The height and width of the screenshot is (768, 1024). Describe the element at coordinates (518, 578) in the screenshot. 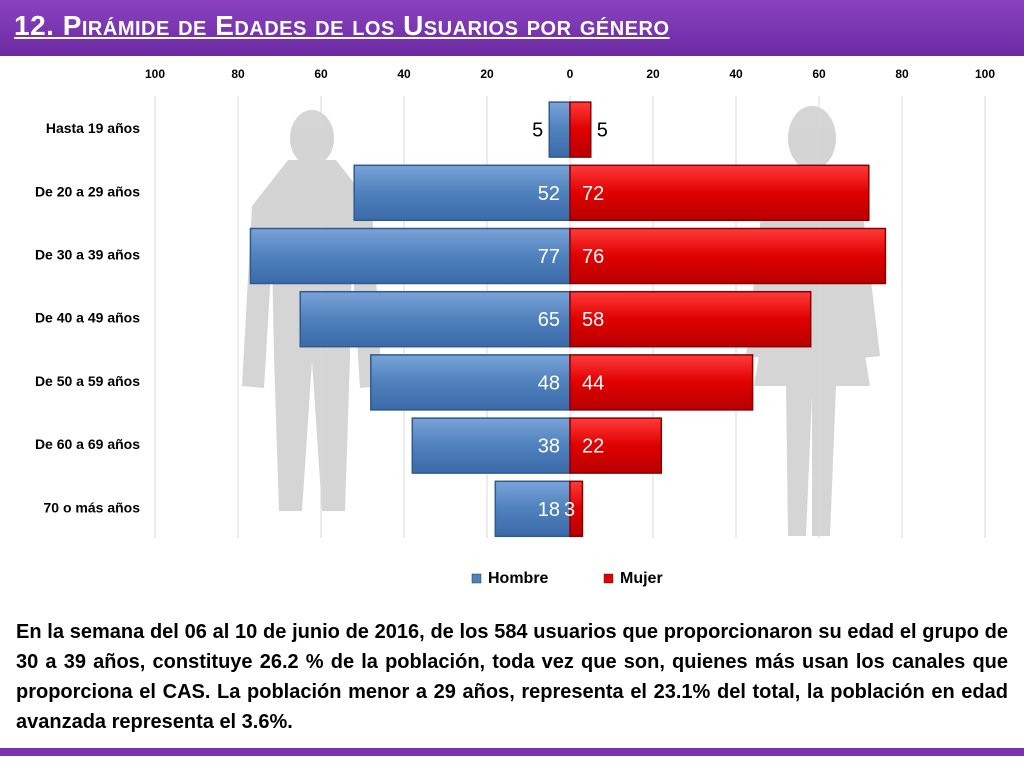

I see `legend-hombre-label: Hombre` at that location.